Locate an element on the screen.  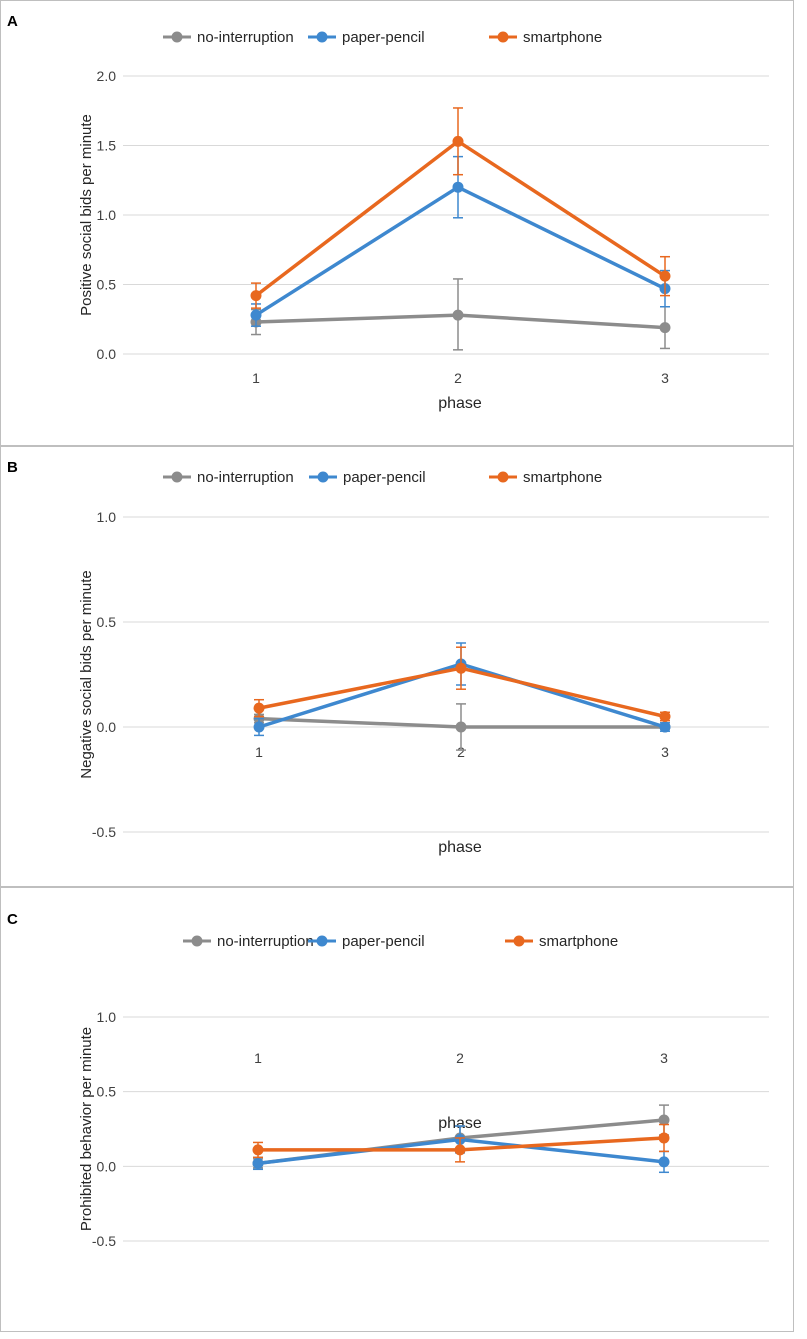
y-tick-label: 1.5 is located at coordinates (107, 146).